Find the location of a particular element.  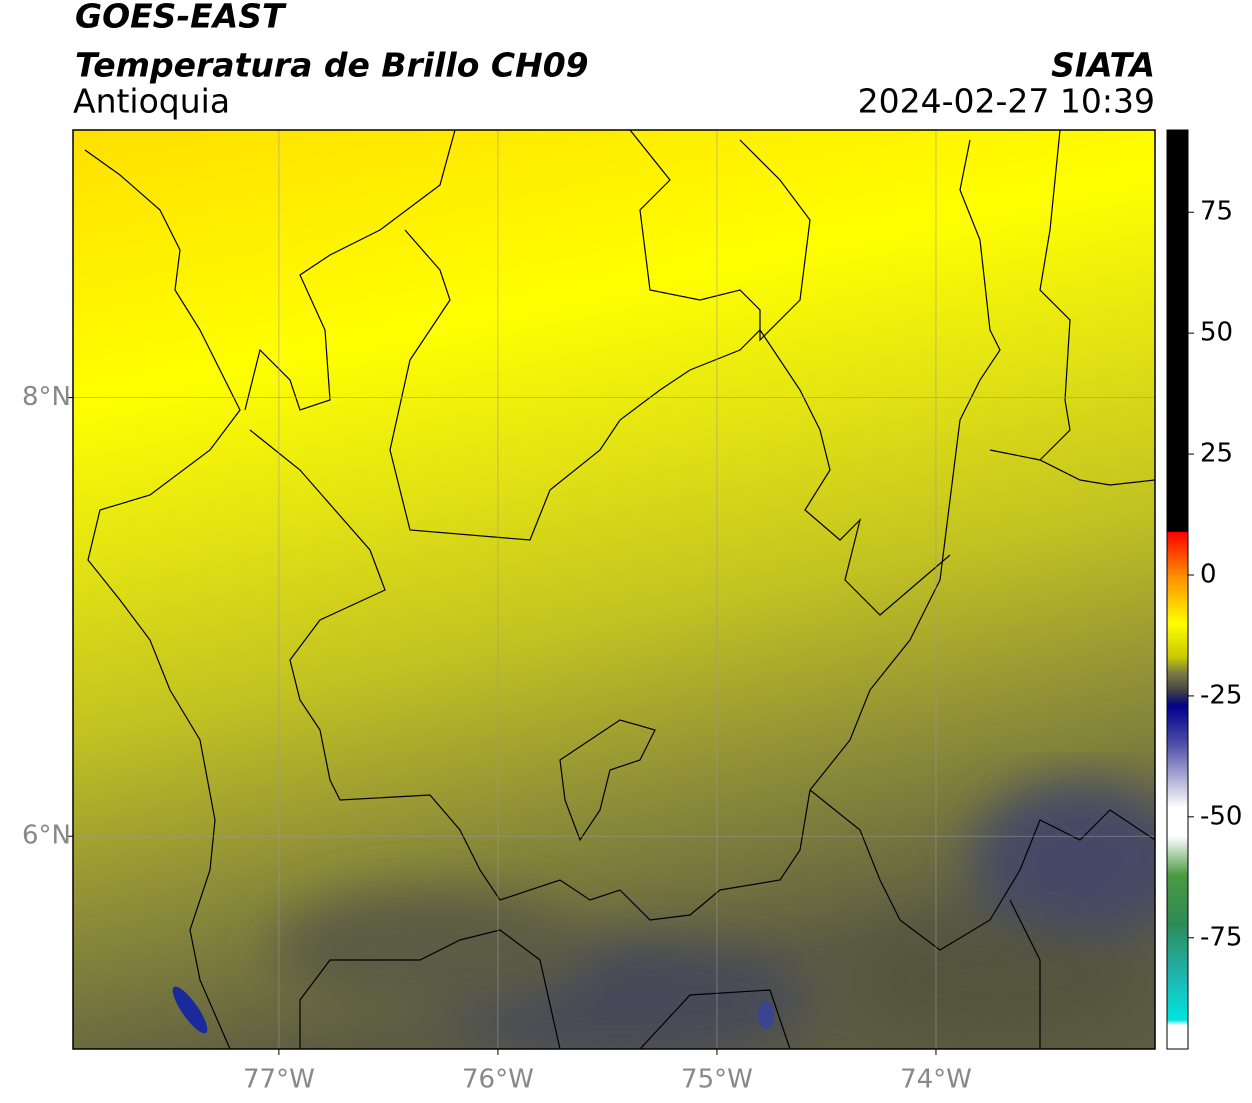

colorbar-tick-label: 0 is located at coordinates (1208, 574).